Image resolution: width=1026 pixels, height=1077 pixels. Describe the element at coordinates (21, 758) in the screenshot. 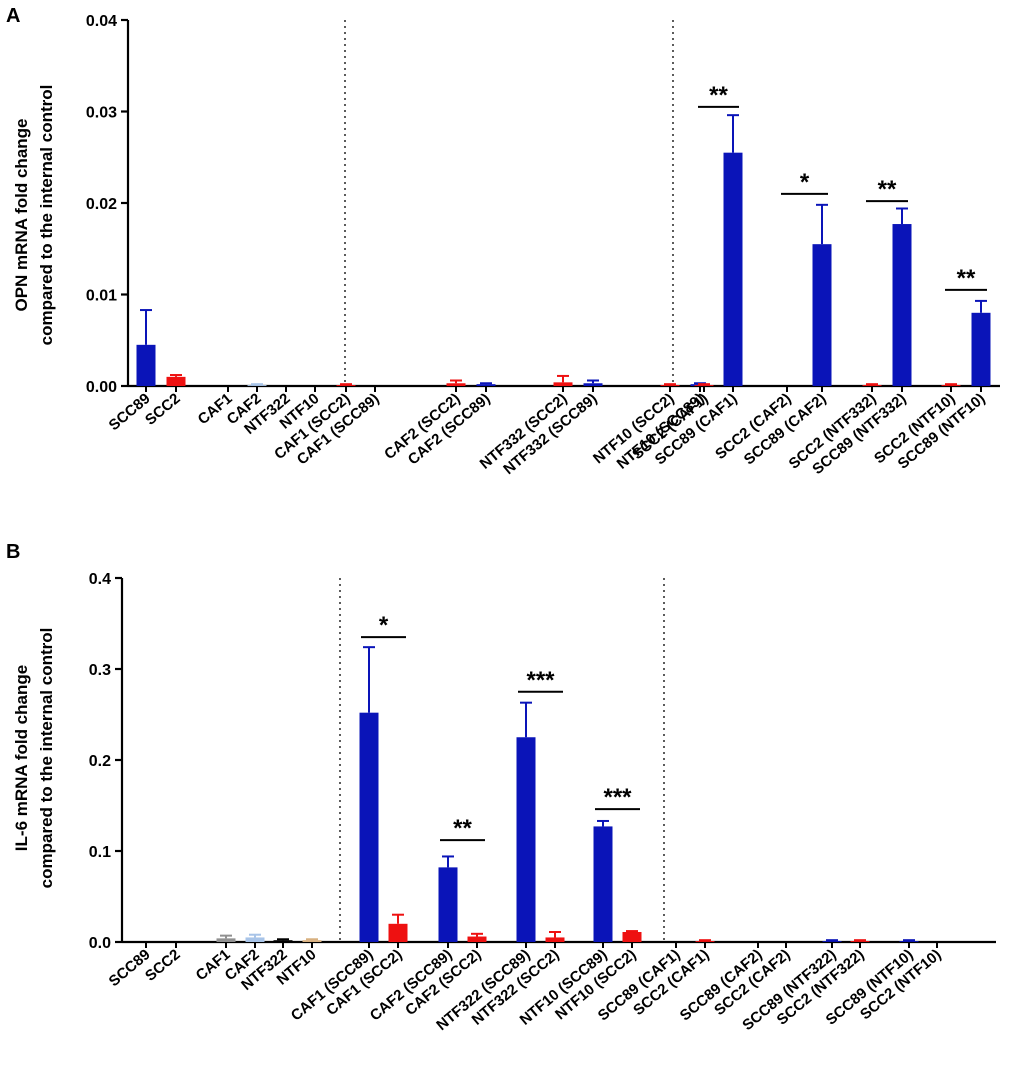

I see `y-axis-label-line1: IL-6 mRNA fold change` at that location.